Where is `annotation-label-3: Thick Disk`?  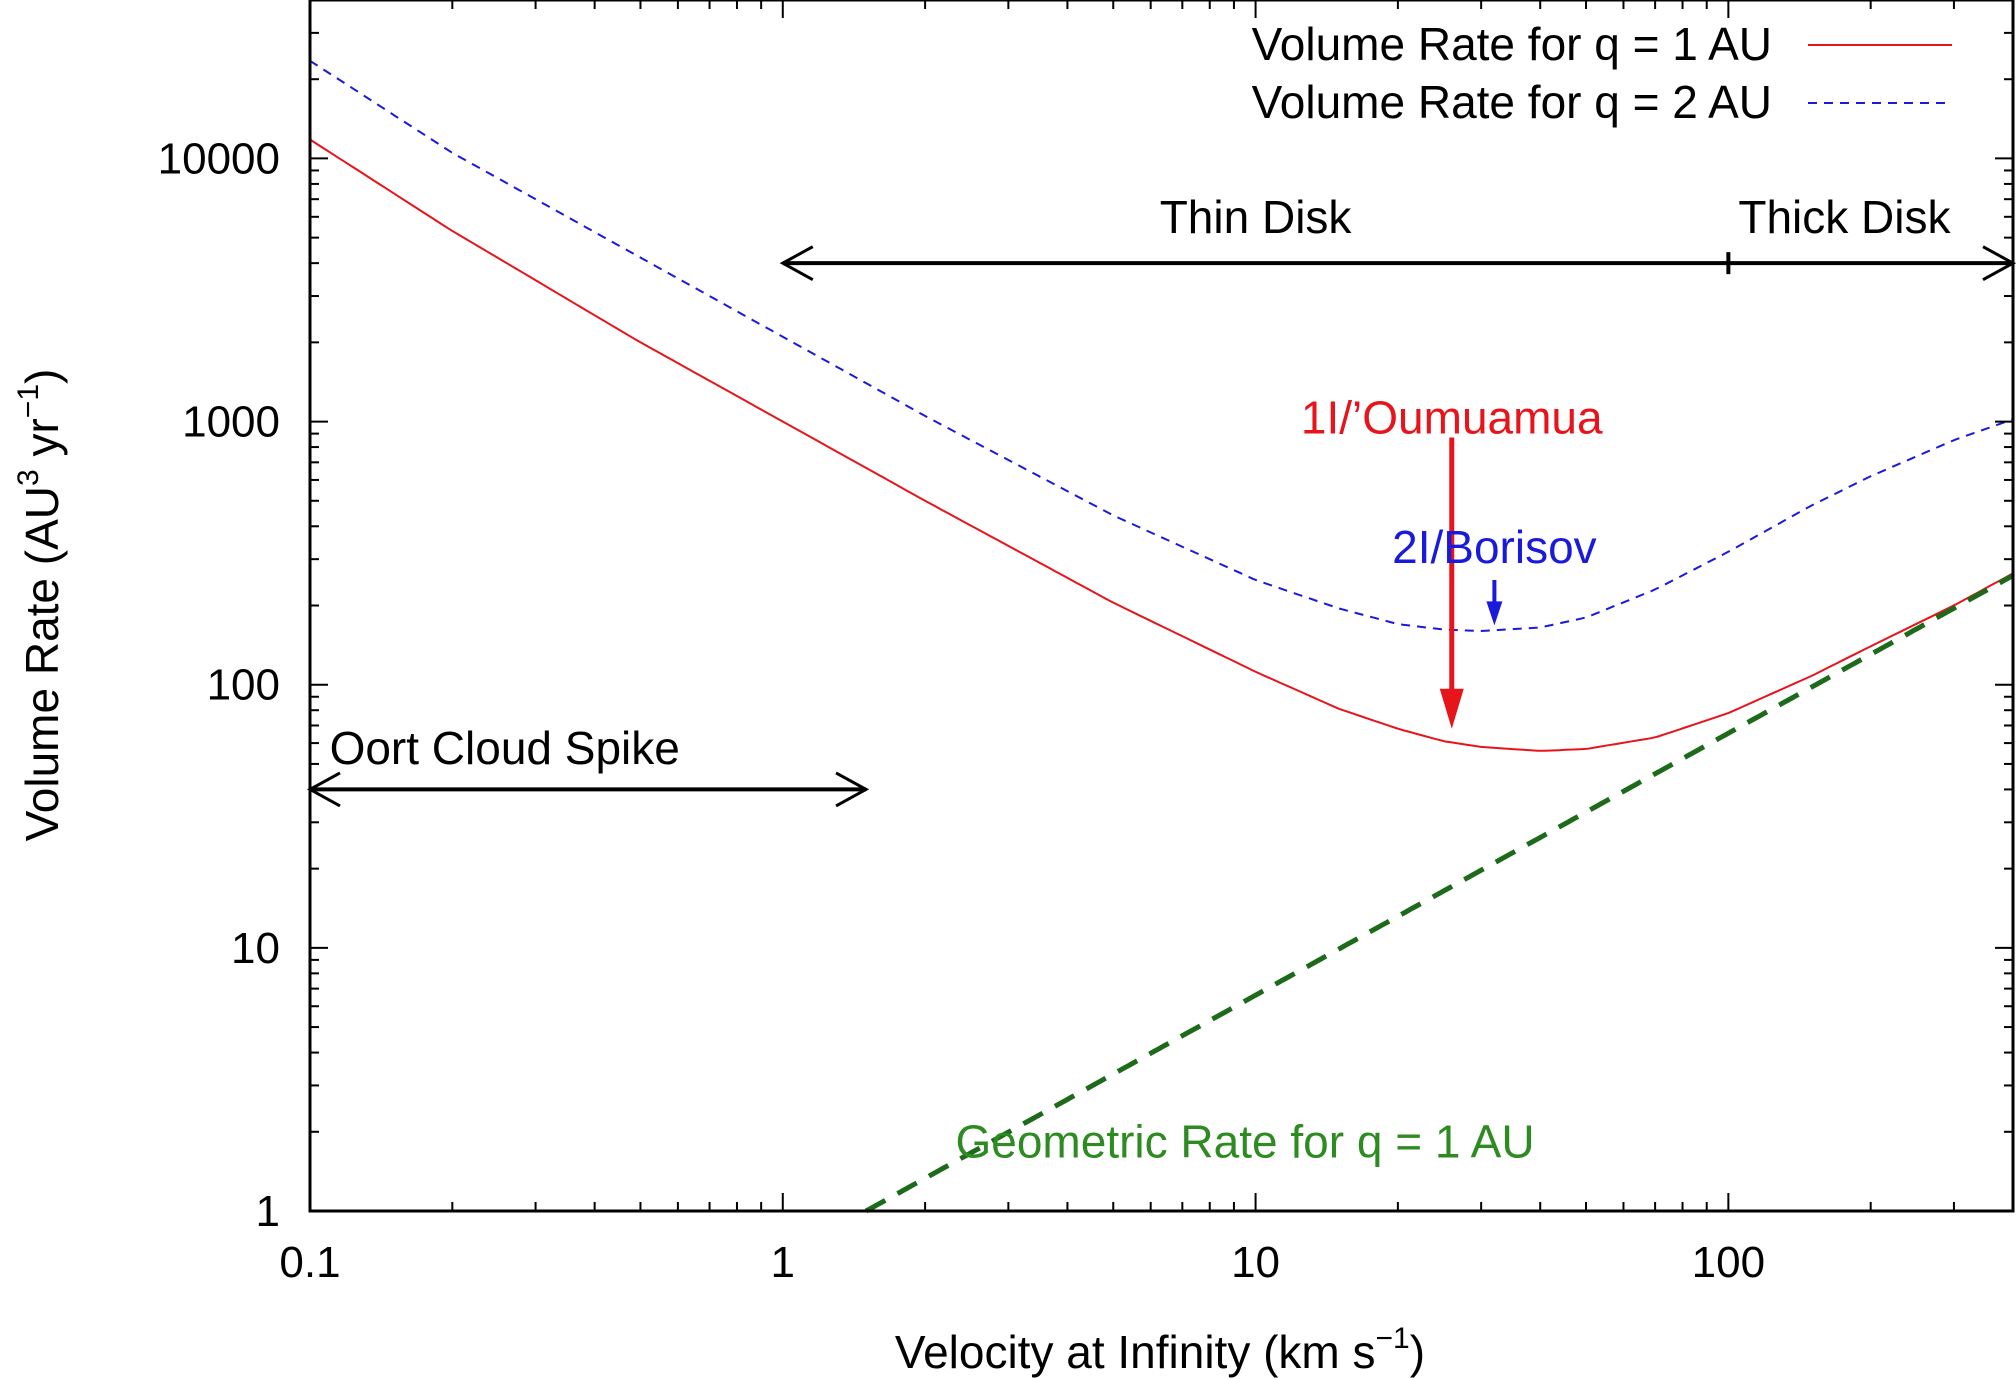
annotation-label-3: Thick Disk is located at coordinates (1844, 217).